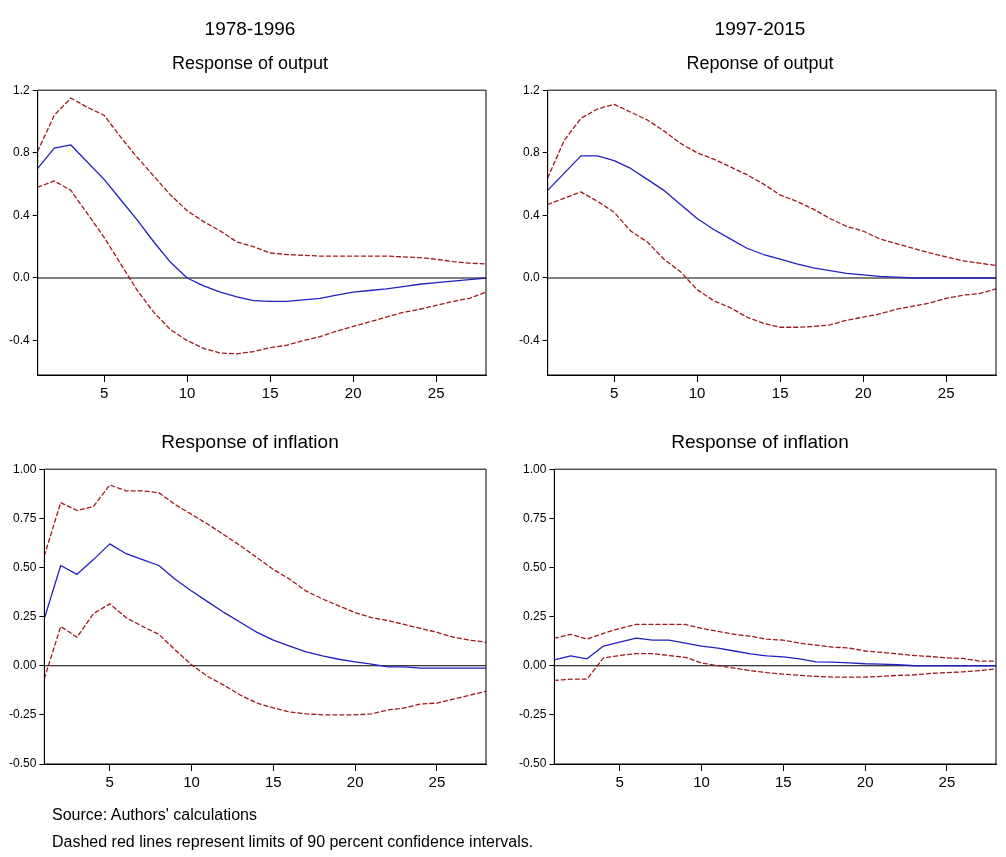 This screenshot has height=857, width=1006. I want to click on chart-subtitle: Reponse of output, so click(760, 63).